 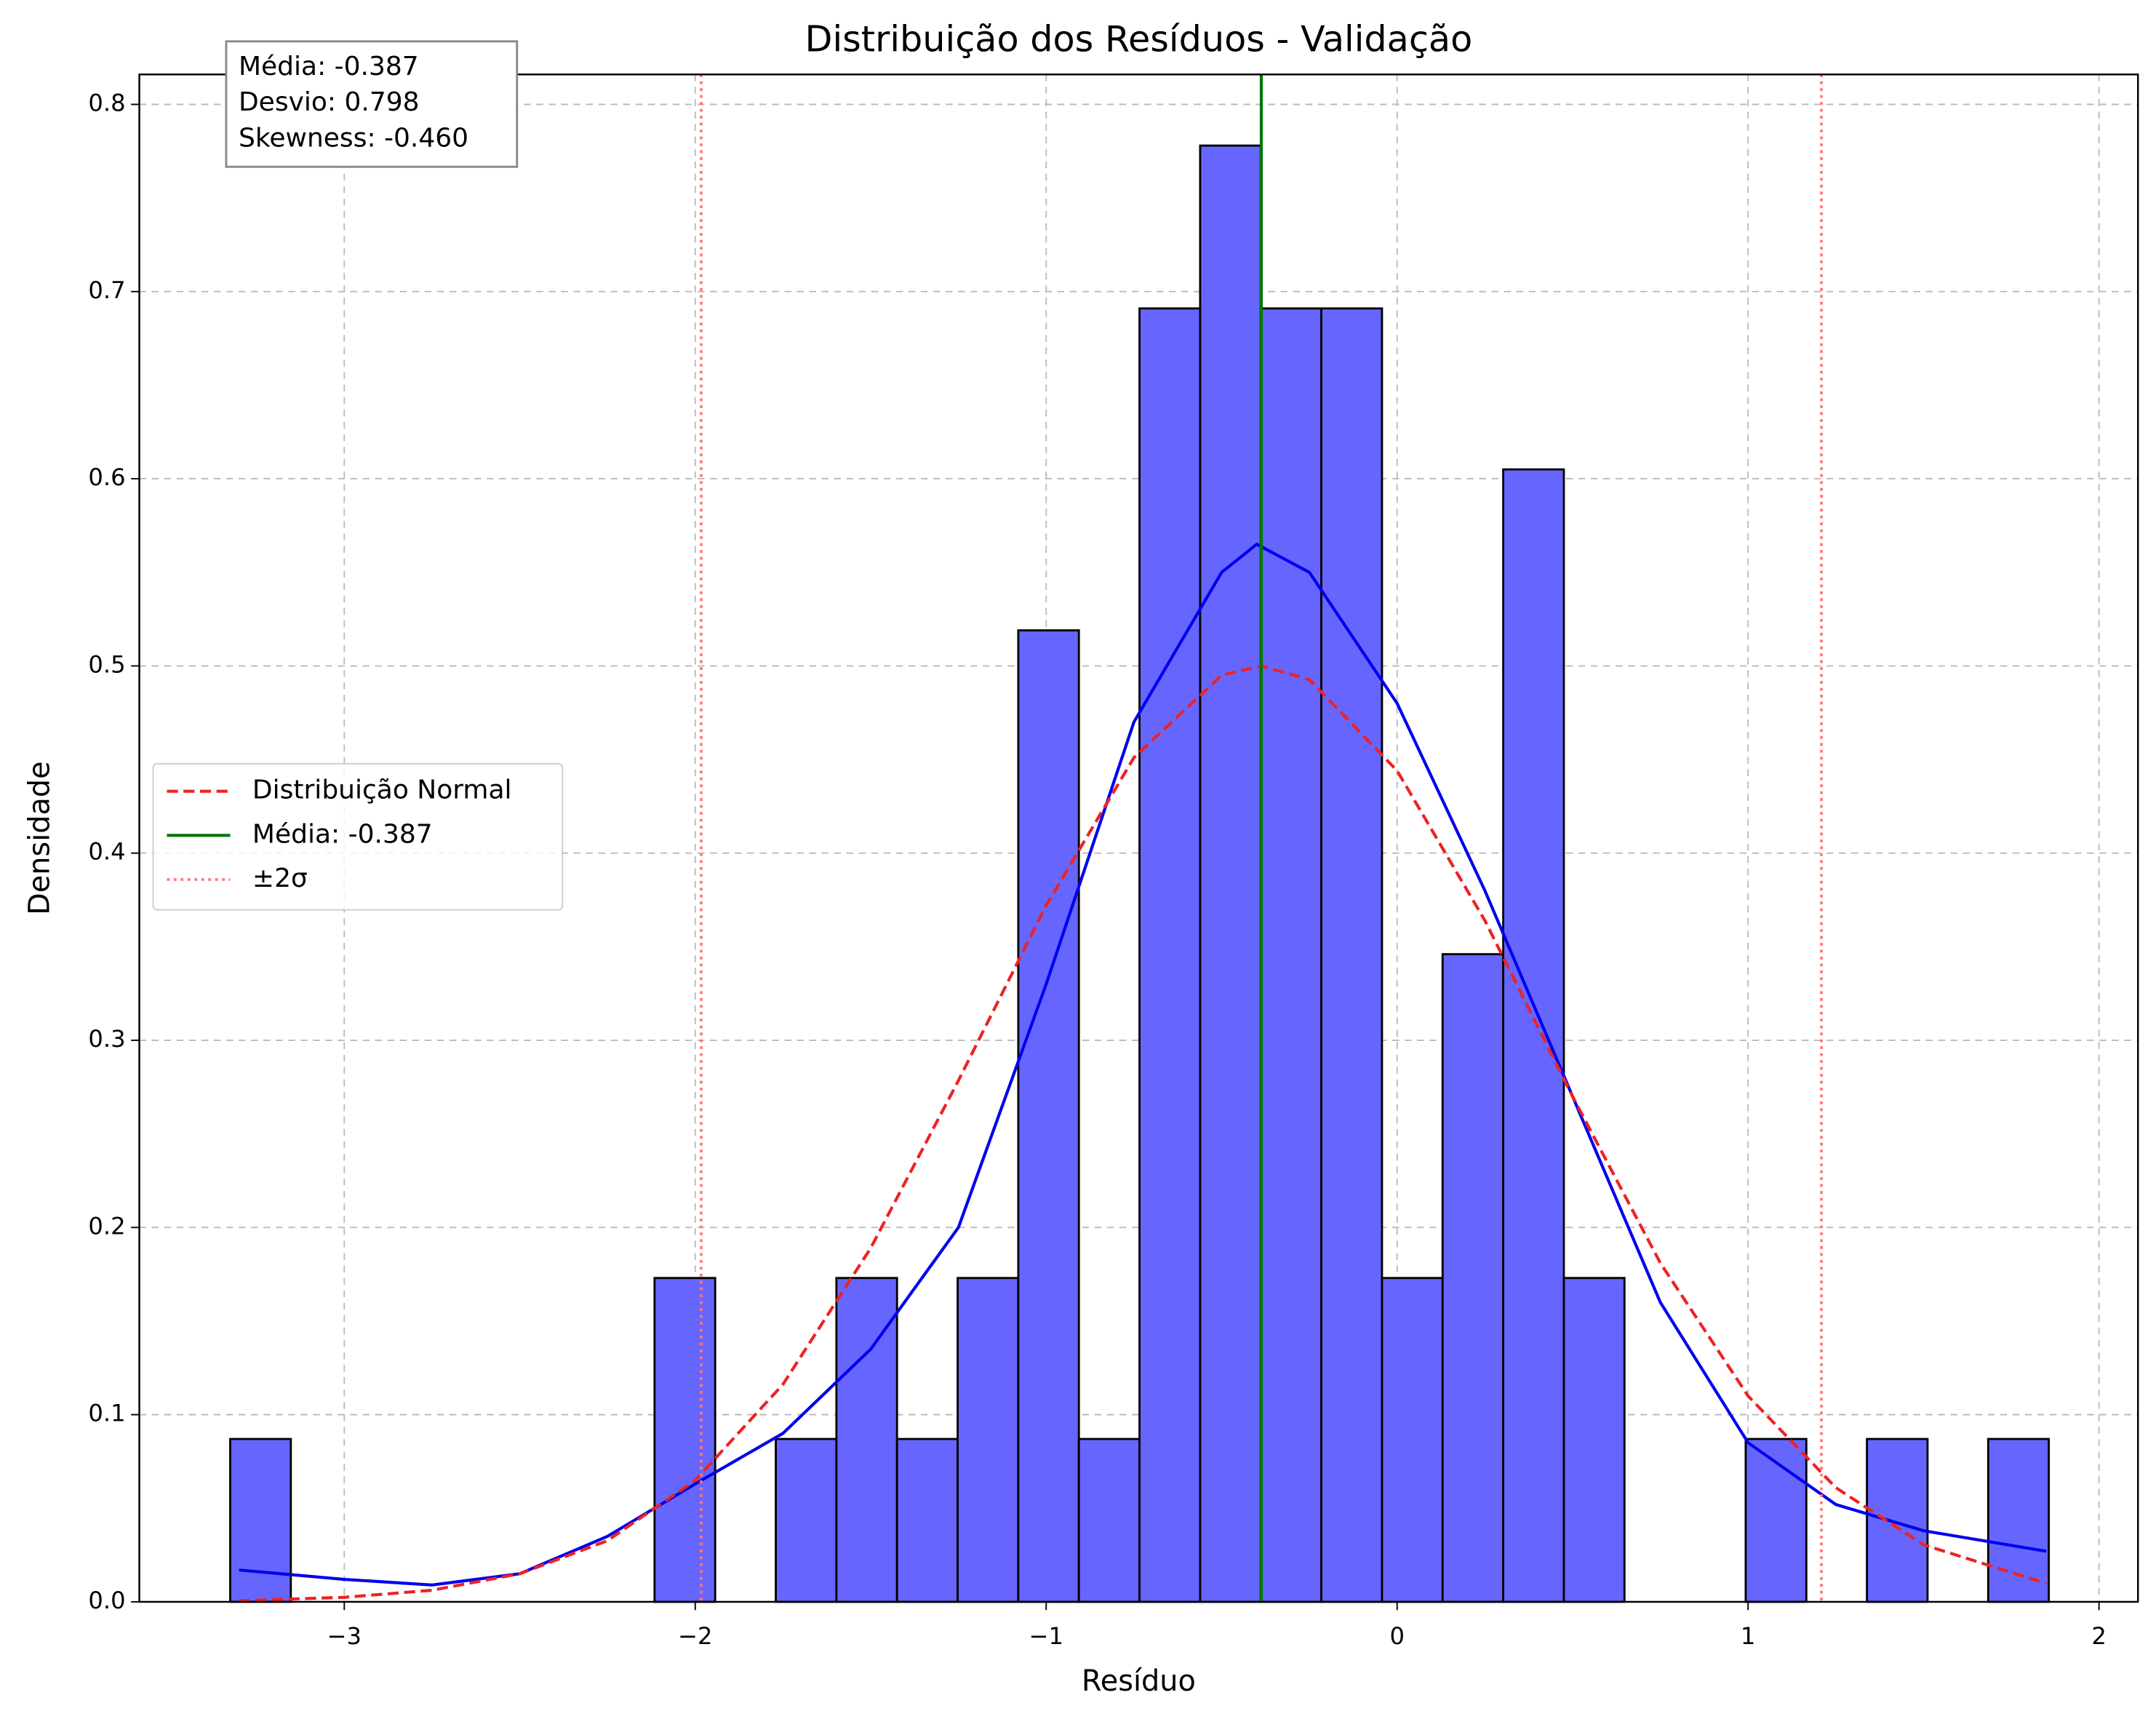 What do you see at coordinates (1748, 1636) in the screenshot?
I see `x-tick-label: 1` at bounding box center [1748, 1636].